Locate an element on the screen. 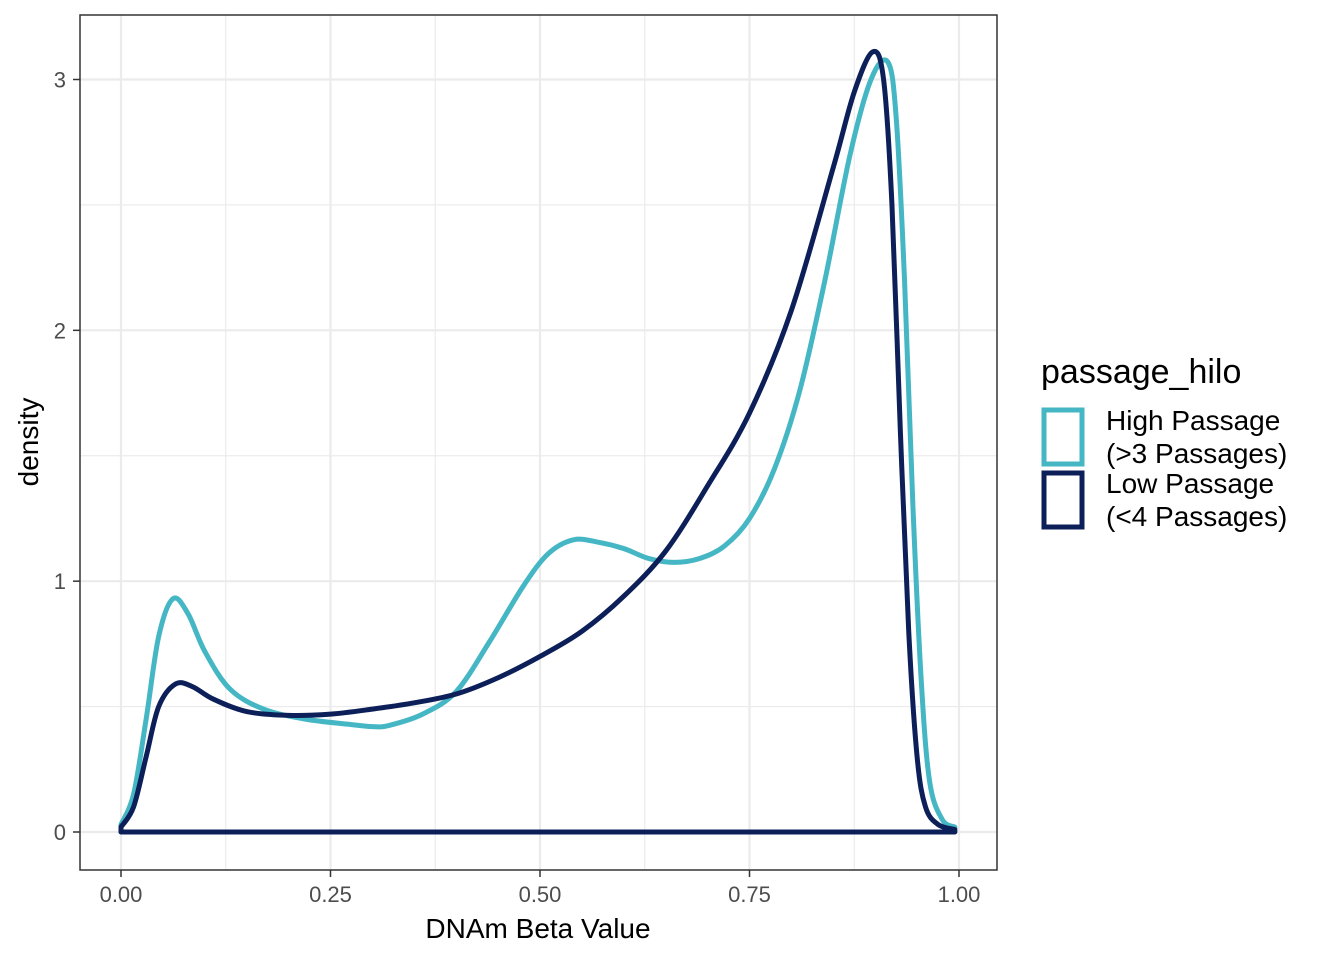 The width and height of the screenshot is (1344, 960). x-tick-label: 0.75 is located at coordinates (749, 894).